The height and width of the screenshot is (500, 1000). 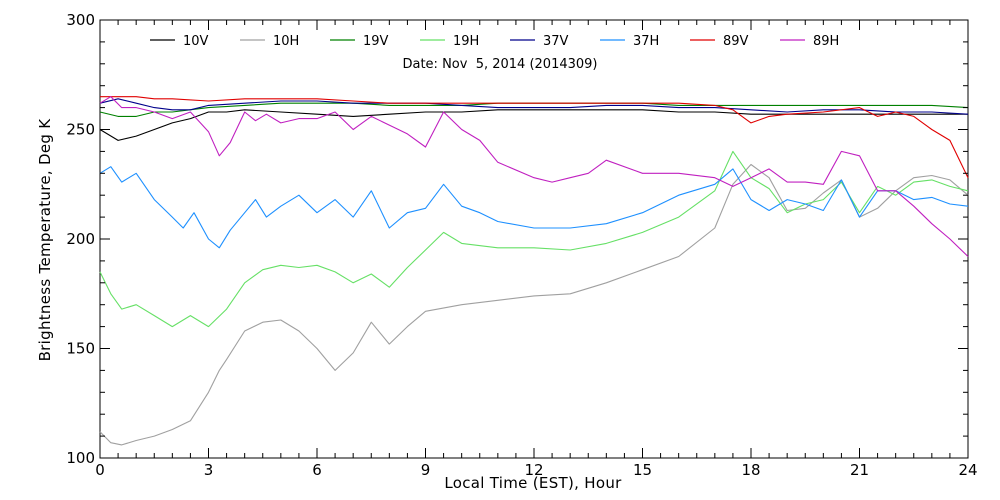 What do you see at coordinates (534, 207) in the screenshot?
I see `series-line-37h` at bounding box center [534, 207].